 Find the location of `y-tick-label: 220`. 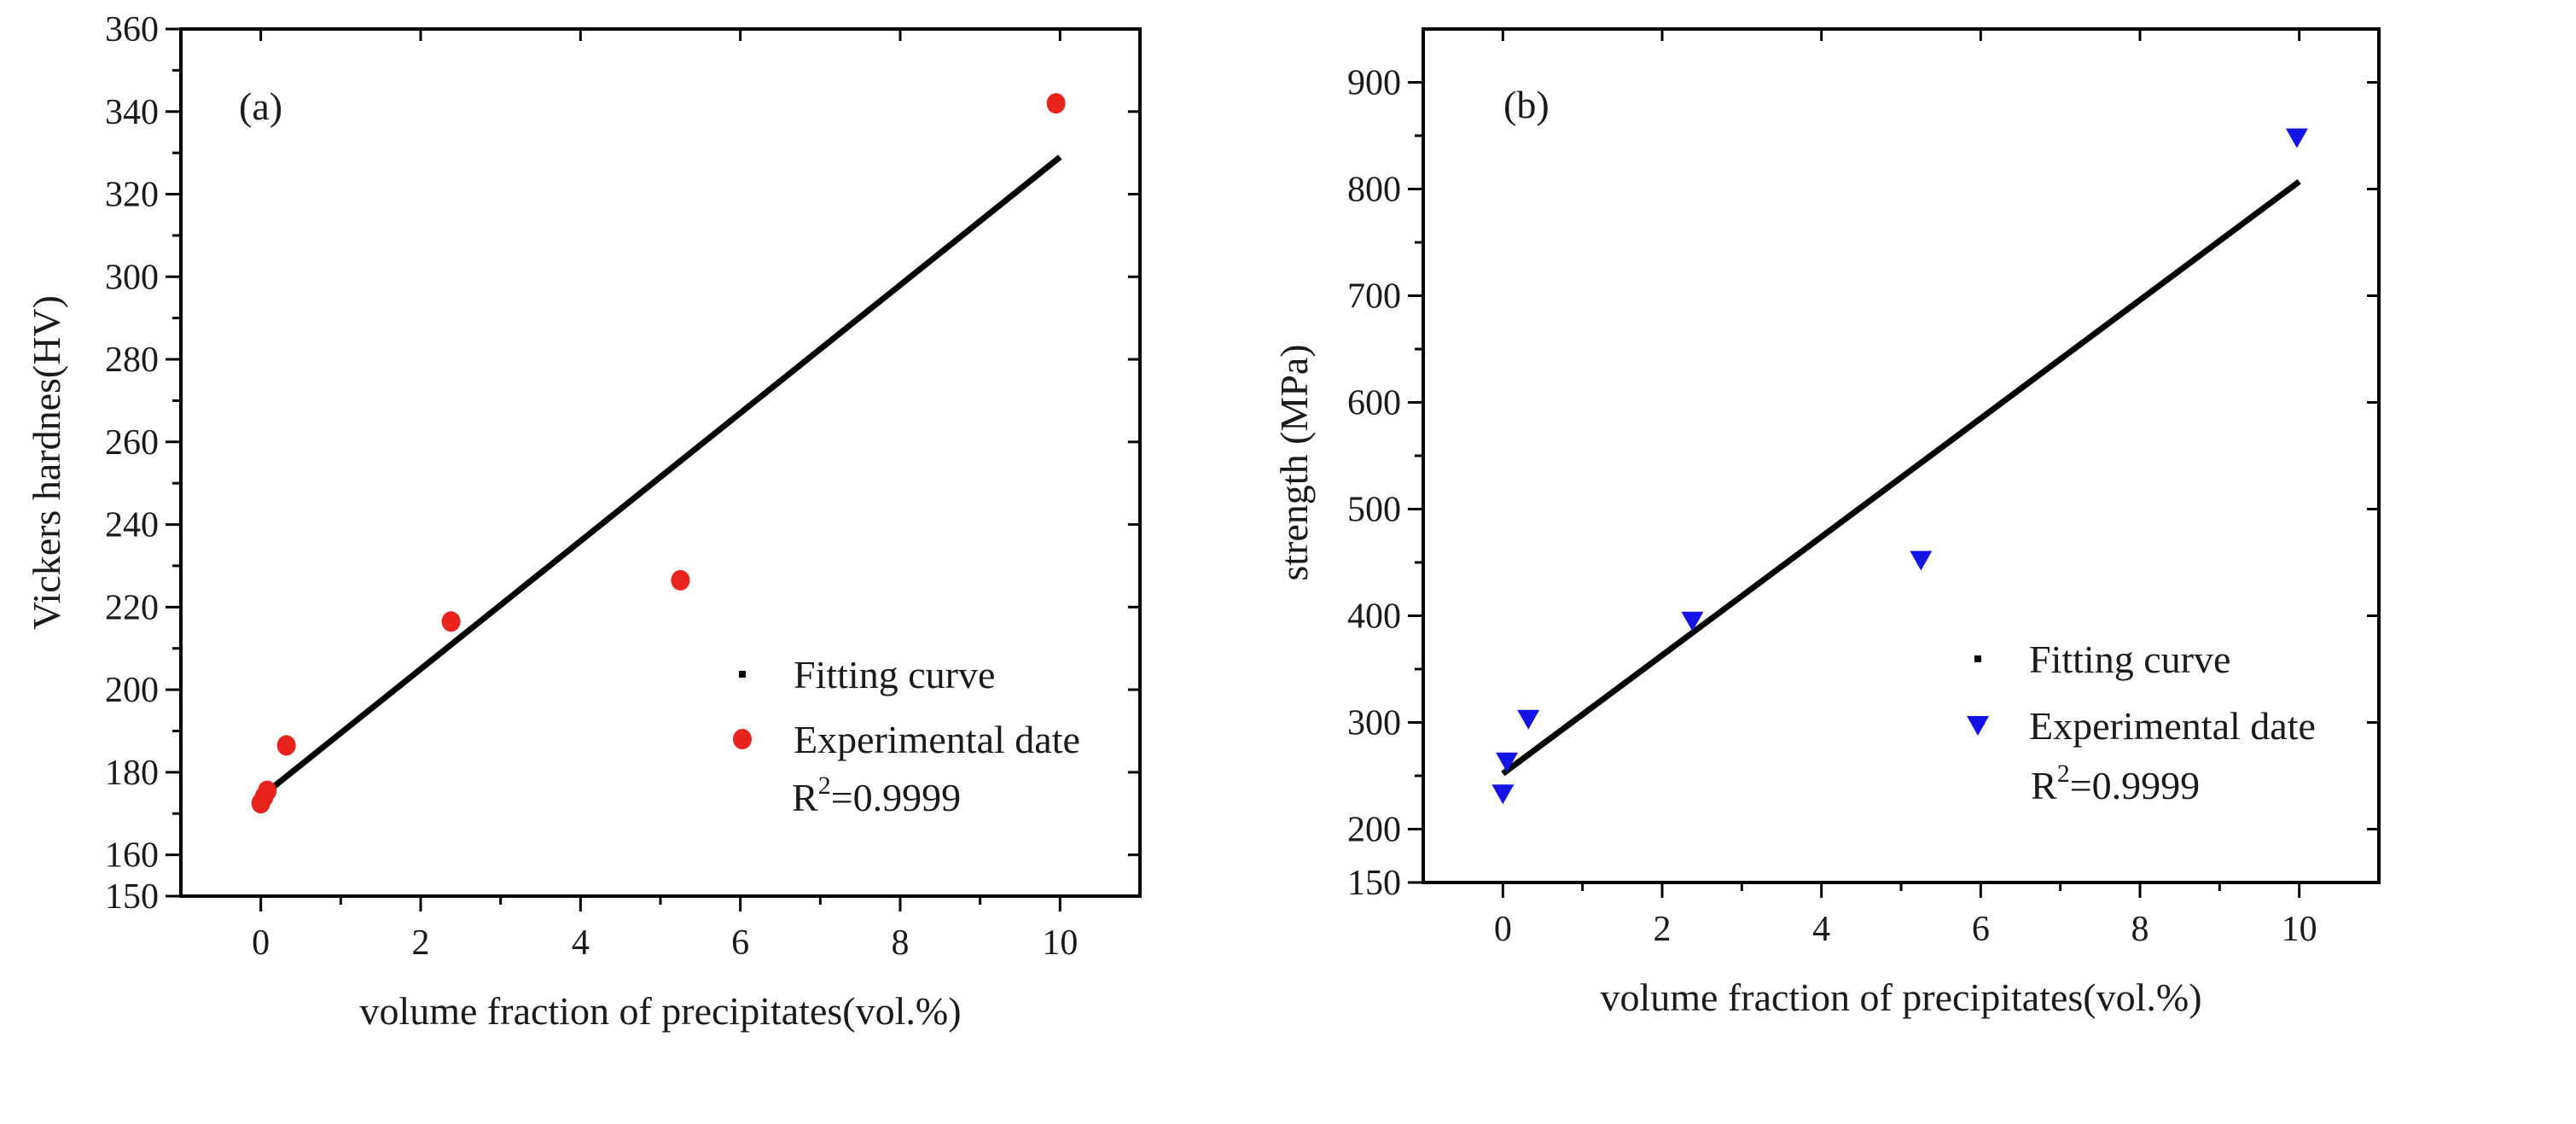

y-tick-label: 220 is located at coordinates (132, 607).